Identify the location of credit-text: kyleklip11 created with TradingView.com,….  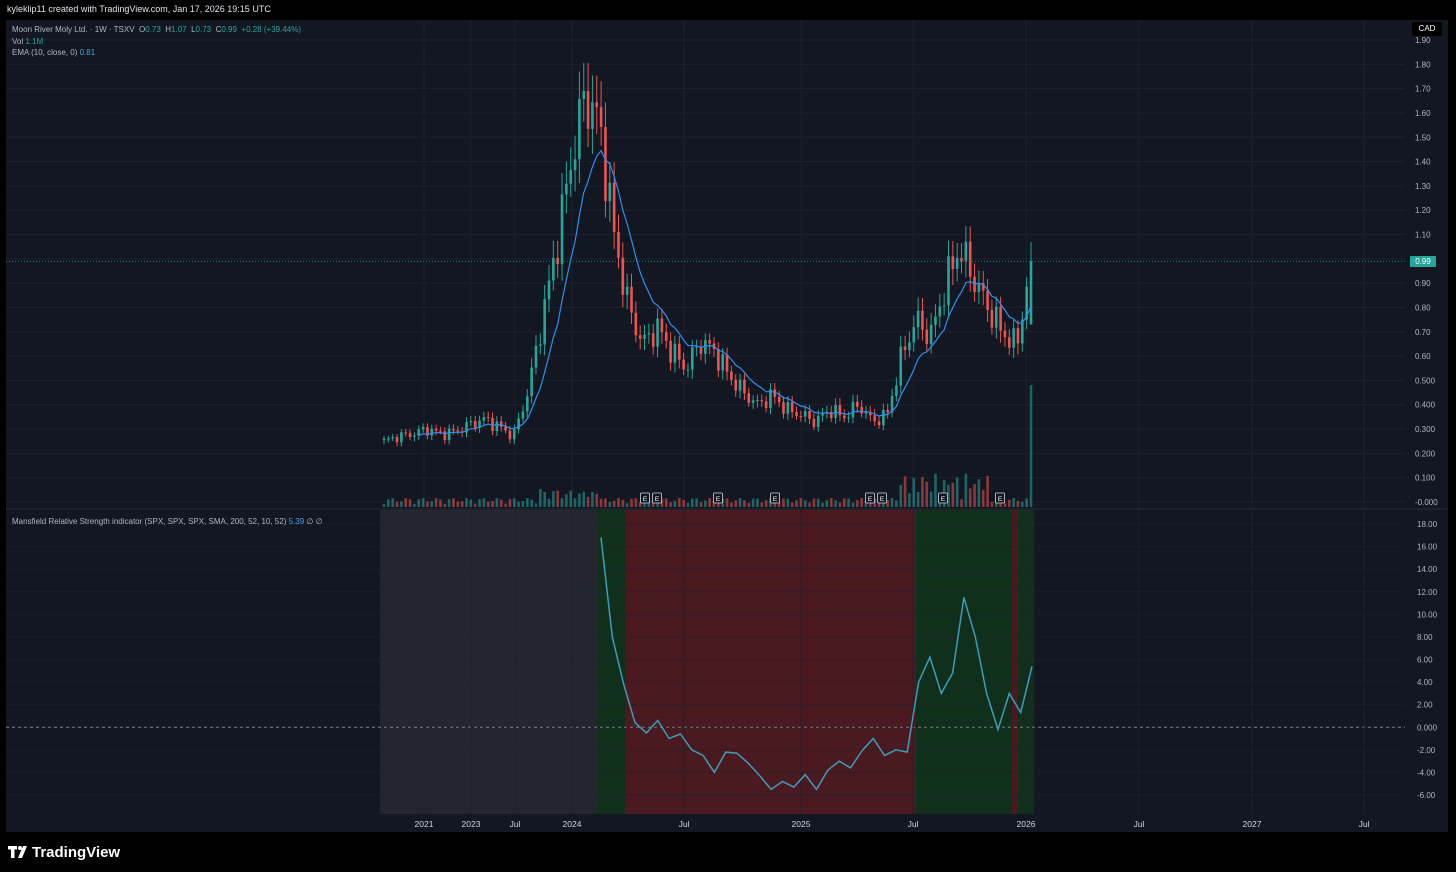
(139, 9).